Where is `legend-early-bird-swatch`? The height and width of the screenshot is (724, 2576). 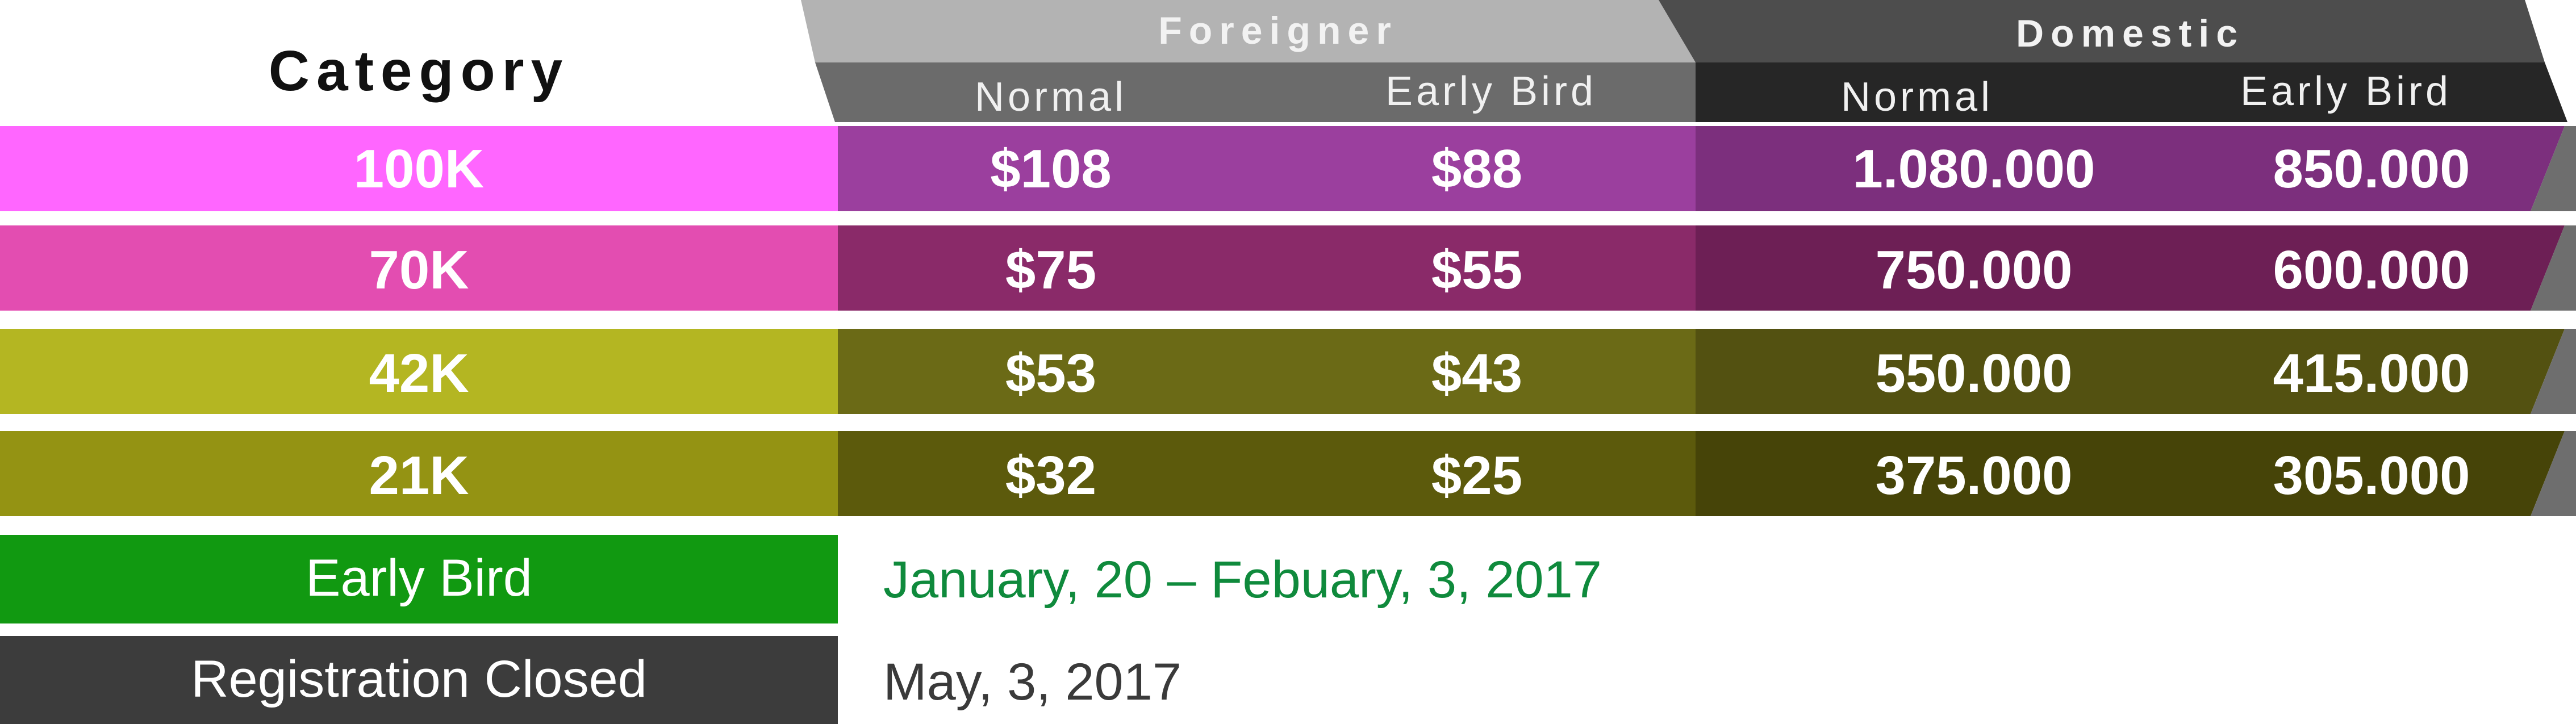 legend-early-bird-swatch is located at coordinates (419, 579).